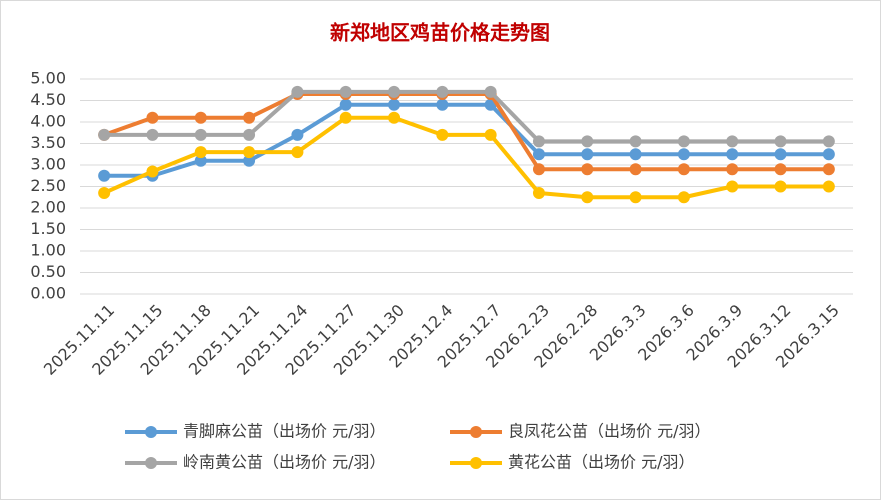 This screenshot has height=500, width=881. What do you see at coordinates (48, 142) in the screenshot?
I see `y-tick-label: 3.50` at bounding box center [48, 142].